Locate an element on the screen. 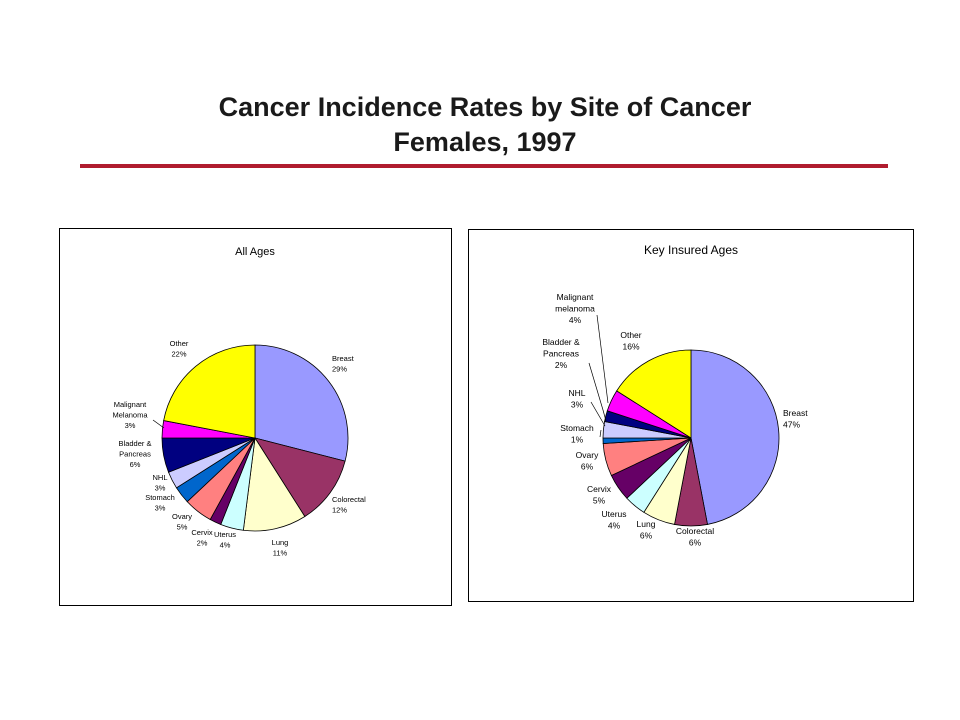 This screenshot has width=960, height=720. slice-label-breast: Breast 47% is located at coordinates (795, 419).